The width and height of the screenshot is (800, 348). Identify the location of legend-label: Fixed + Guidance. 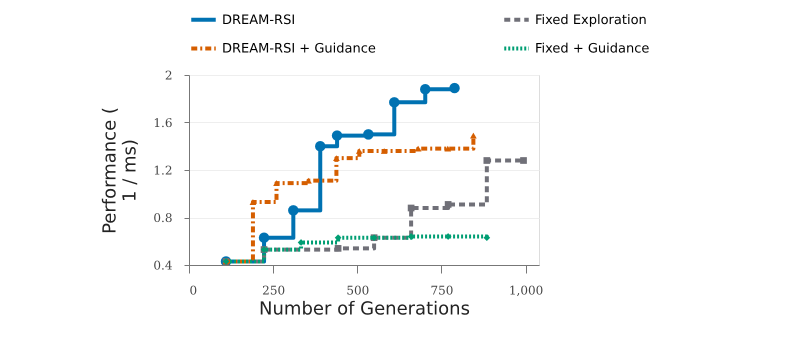
(592, 49).